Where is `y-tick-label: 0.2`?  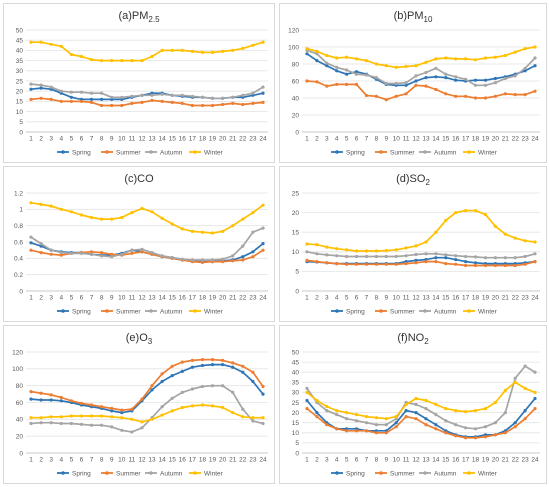 y-tick-label: 0.2 is located at coordinates (18, 275).